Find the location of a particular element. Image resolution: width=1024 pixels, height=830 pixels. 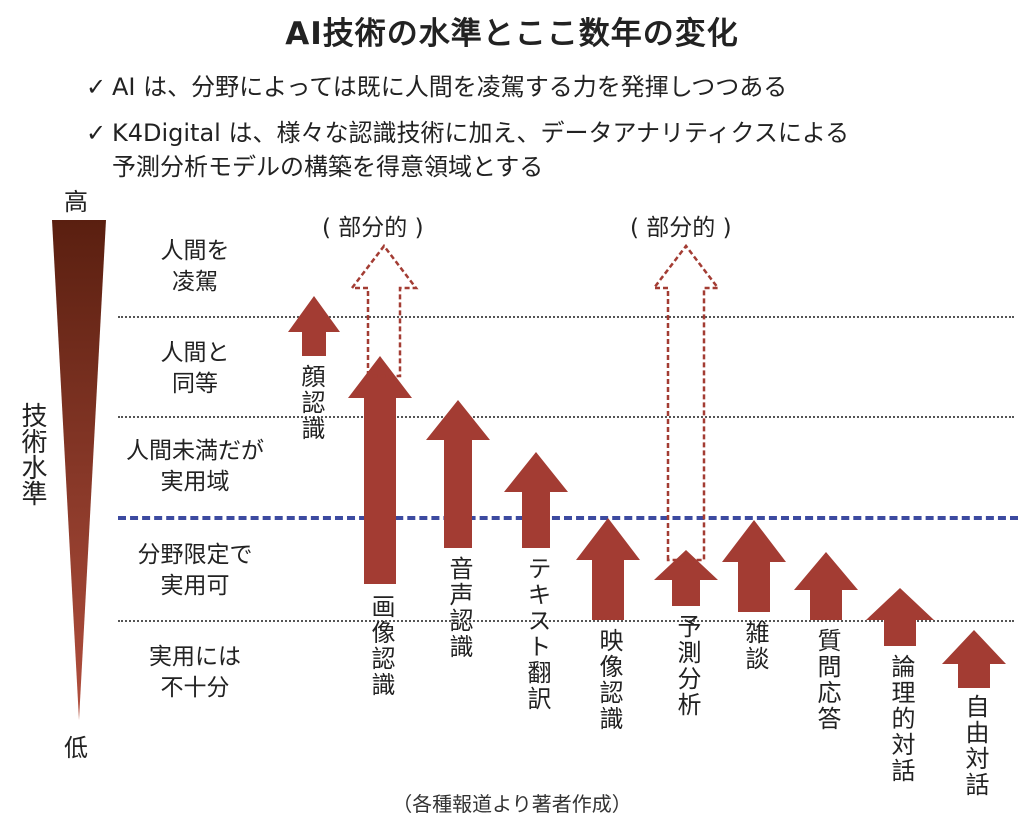

tech-label-face: 顔認識 is located at coordinates (311, 403).